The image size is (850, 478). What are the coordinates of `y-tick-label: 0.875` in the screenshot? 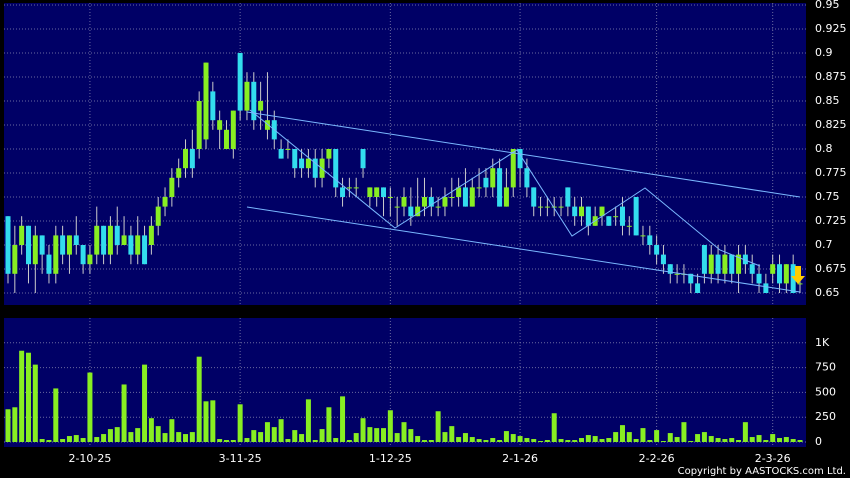 It's located at (831, 76).